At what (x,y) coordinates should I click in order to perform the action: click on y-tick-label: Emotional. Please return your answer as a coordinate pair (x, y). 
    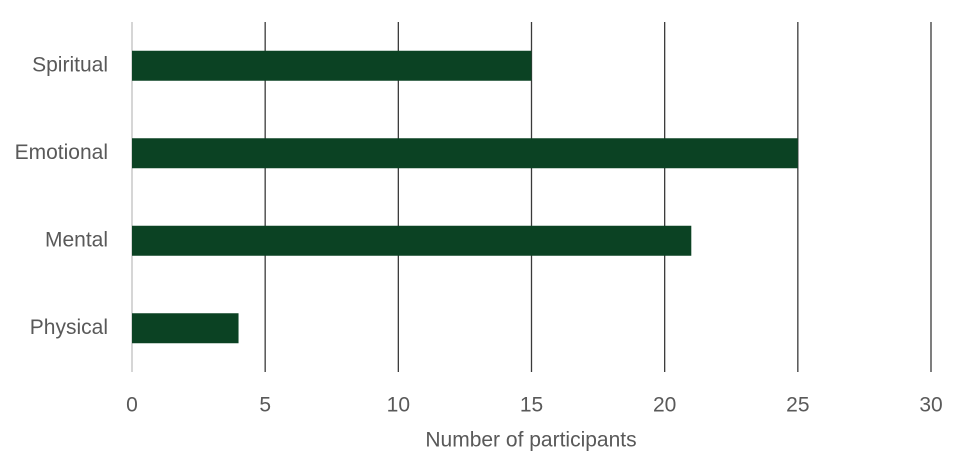
    Looking at the image, I should click on (61, 152).